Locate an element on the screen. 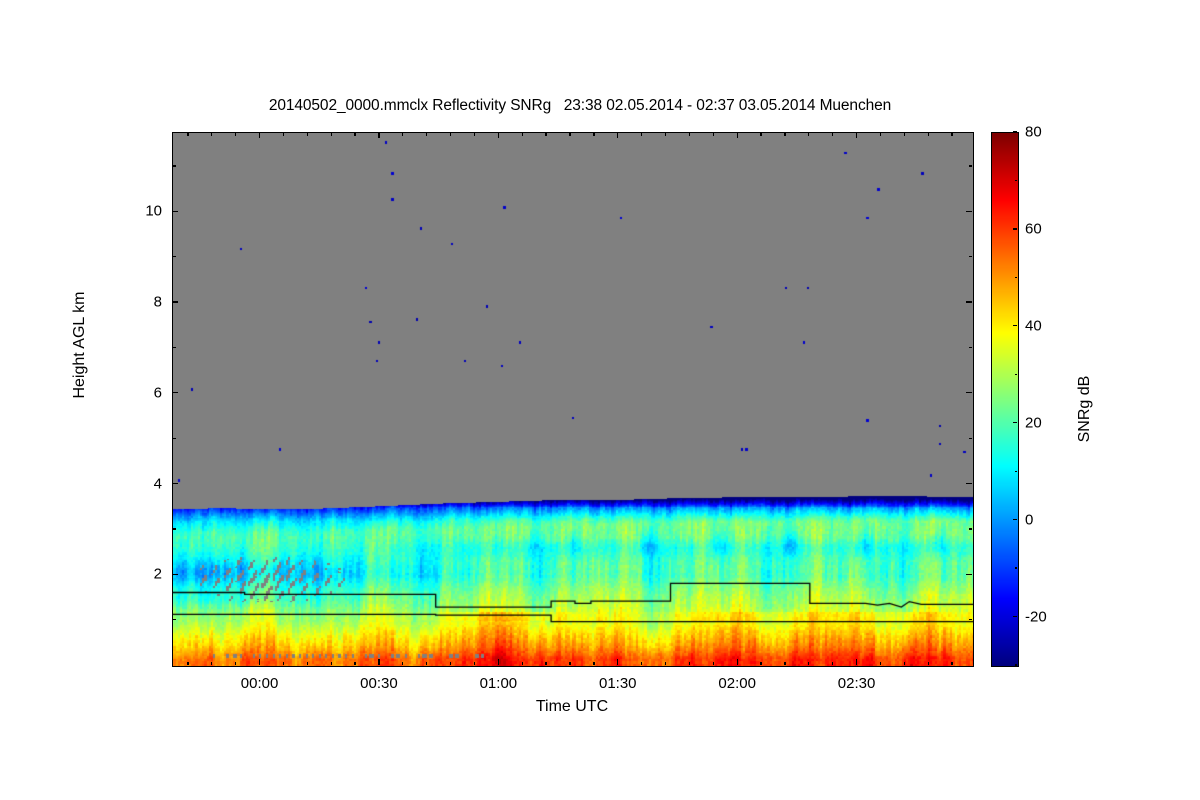 The image size is (1200, 800). x-axis-tick-label: 02:30 is located at coordinates (856, 683).